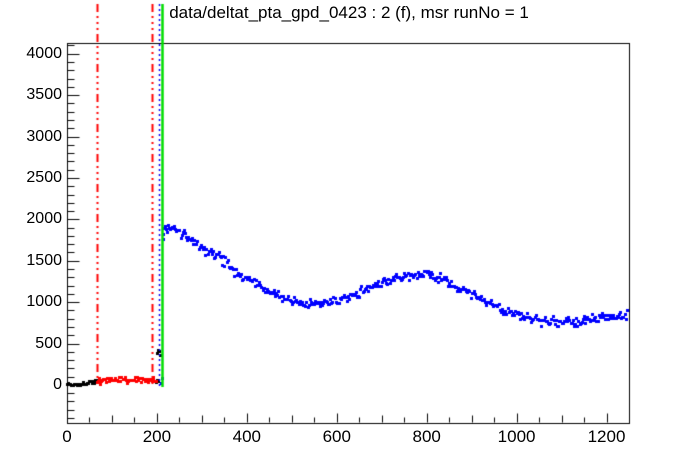 The width and height of the screenshot is (698, 474). Describe the element at coordinates (44, 260) in the screenshot. I see `y-tick-label: 1500` at that location.